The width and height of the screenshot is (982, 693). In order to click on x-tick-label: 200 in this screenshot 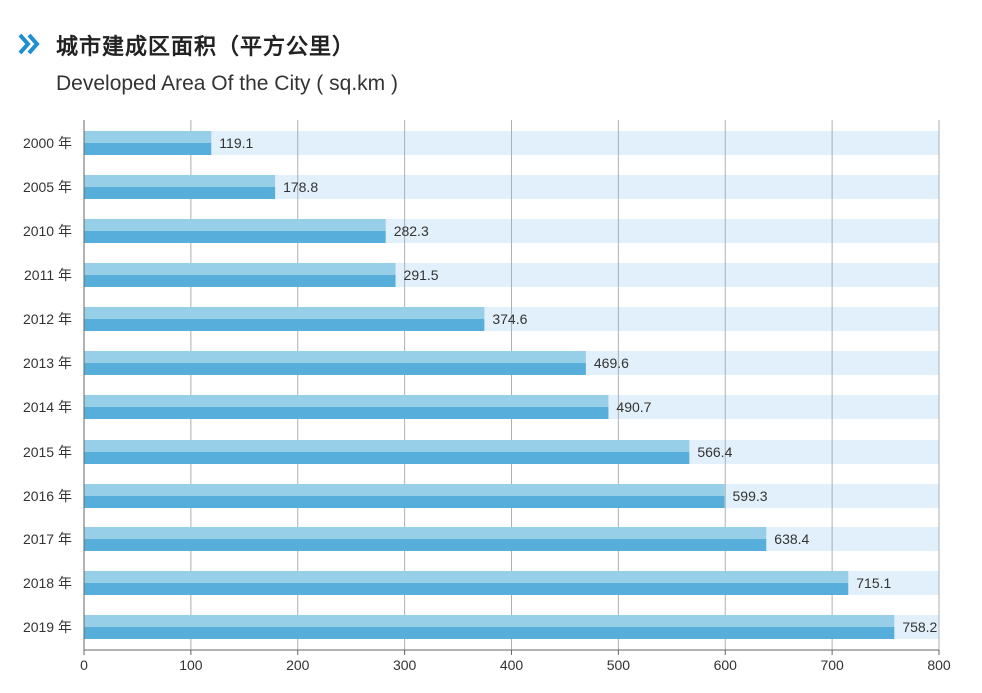, I will do `click(298, 665)`.